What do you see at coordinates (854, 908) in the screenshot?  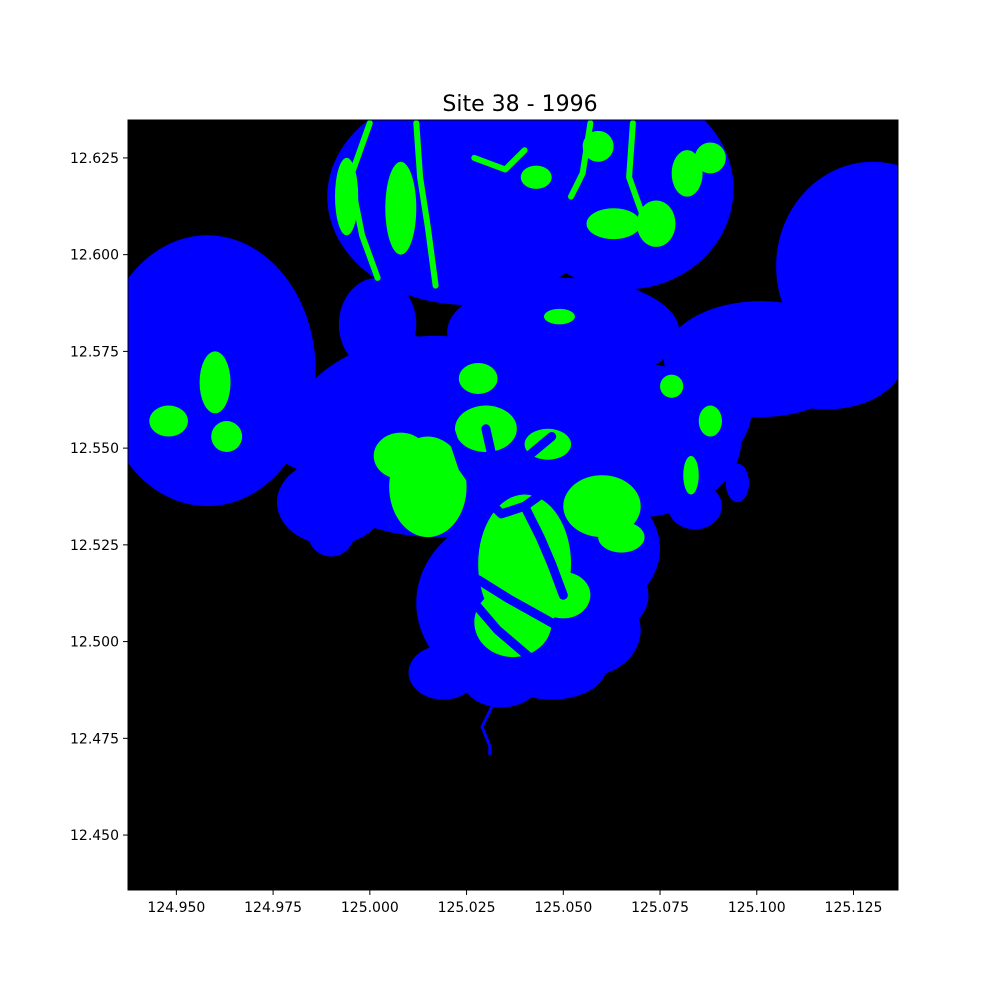 I see `x-tick-label: 125.125` at bounding box center [854, 908].